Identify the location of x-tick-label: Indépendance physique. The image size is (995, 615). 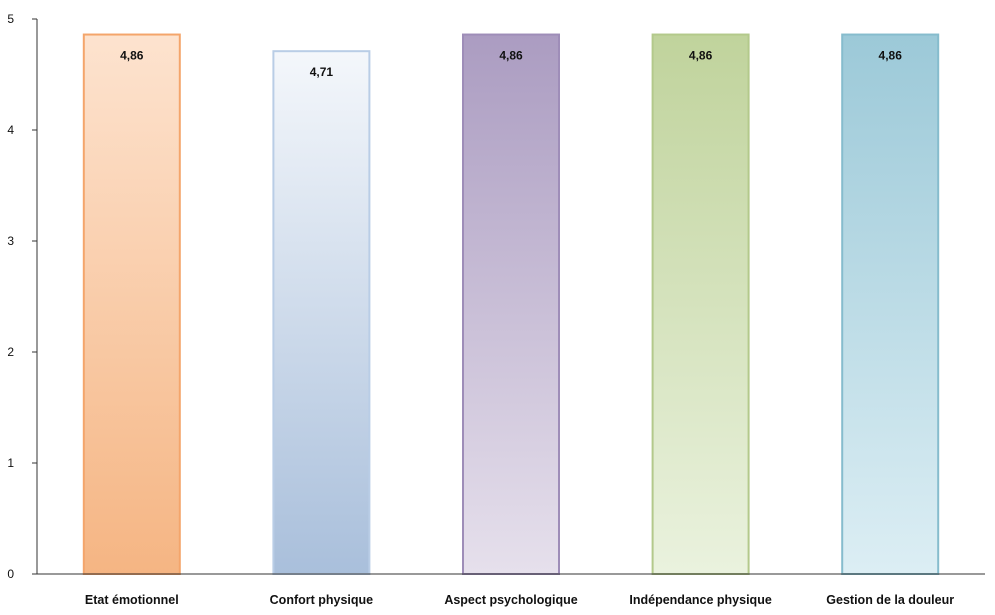
(700, 600).